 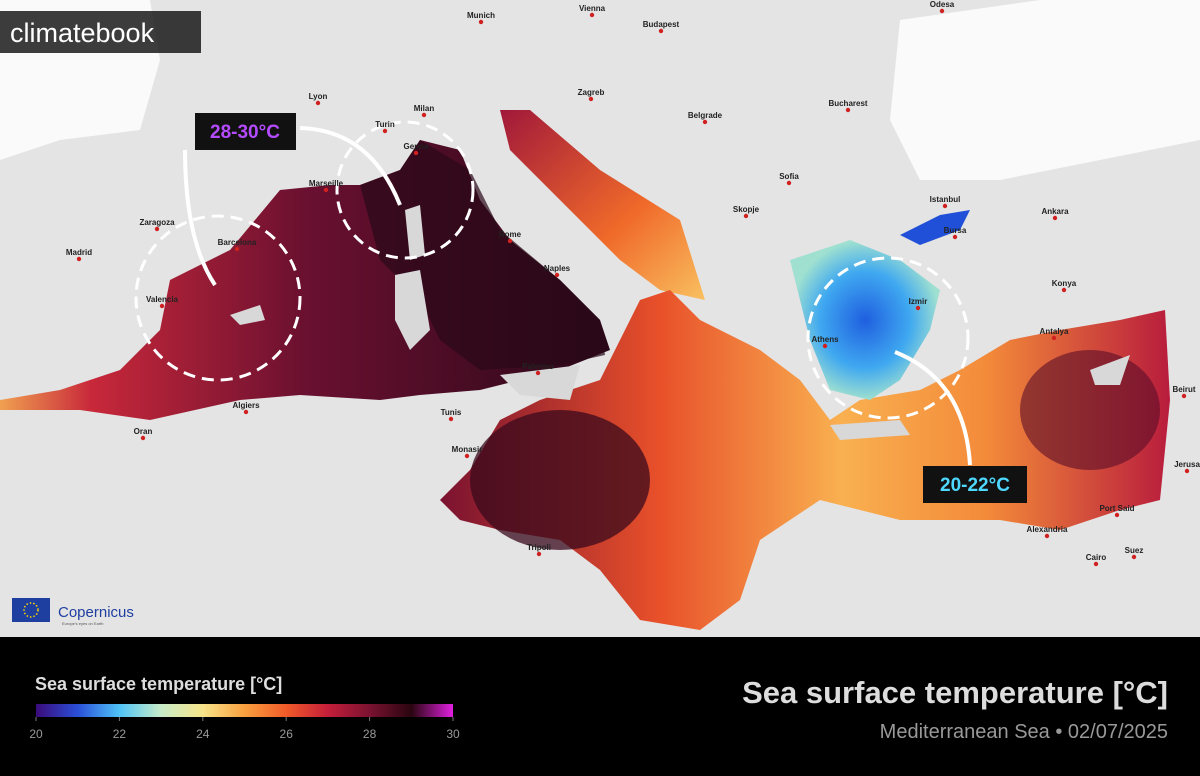 What do you see at coordinates (1024, 732) in the screenshot?
I see `footer-subtitle: Mediterranean Sea • 02/07/2025` at bounding box center [1024, 732].